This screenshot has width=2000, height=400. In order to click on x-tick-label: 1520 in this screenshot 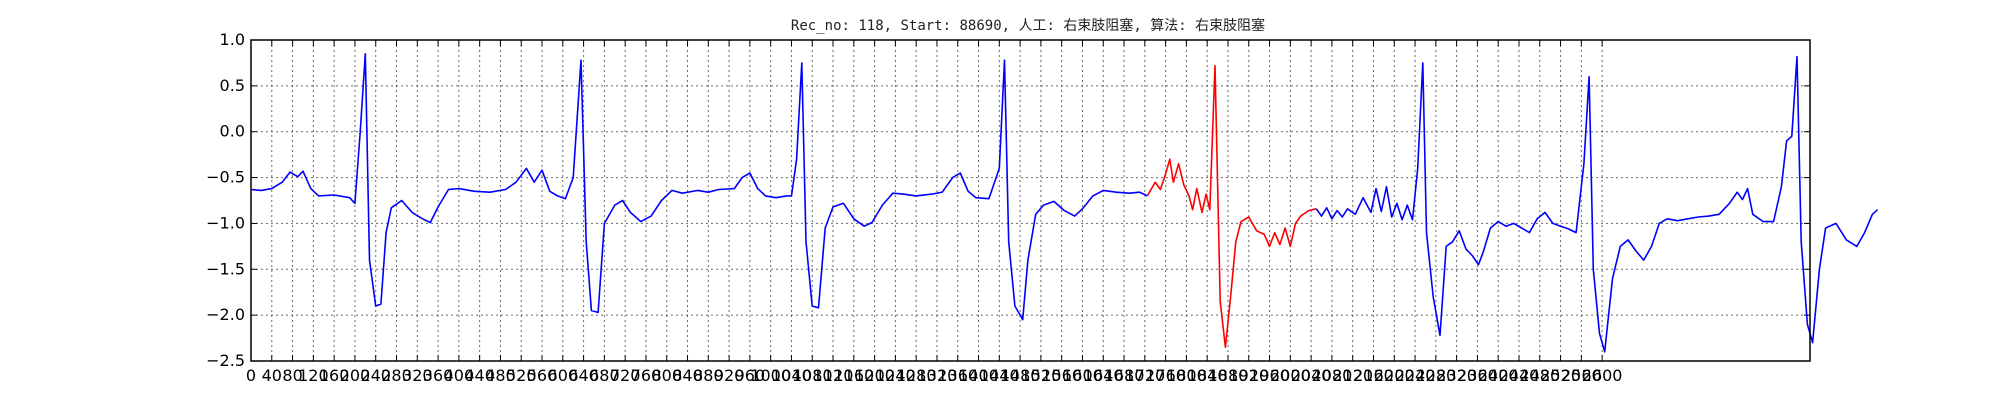, I will do `click(1041, 375)`.